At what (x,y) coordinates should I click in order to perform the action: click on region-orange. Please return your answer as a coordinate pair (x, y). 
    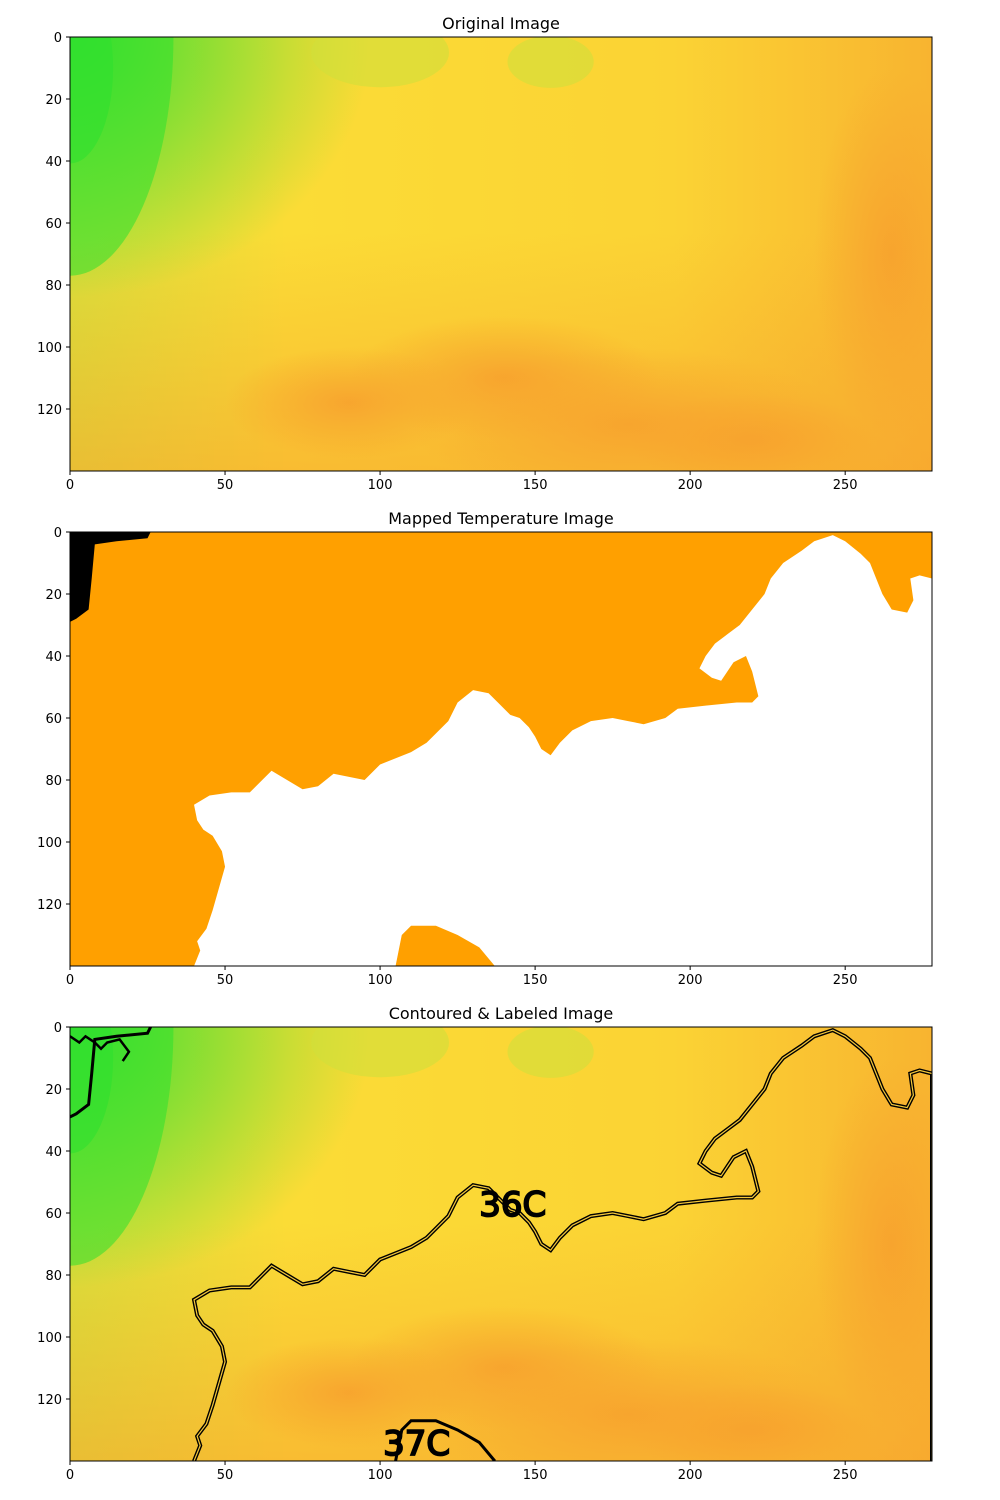
    Looking at the image, I should click on (445, 945).